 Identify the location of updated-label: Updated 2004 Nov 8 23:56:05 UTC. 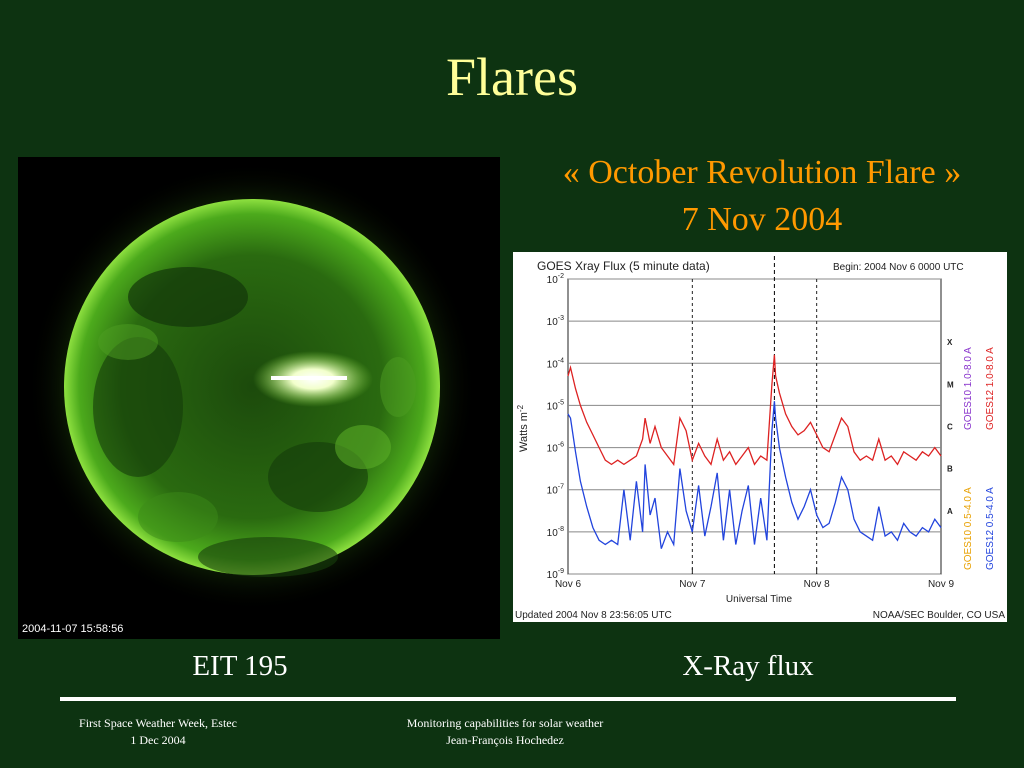
(593, 615).